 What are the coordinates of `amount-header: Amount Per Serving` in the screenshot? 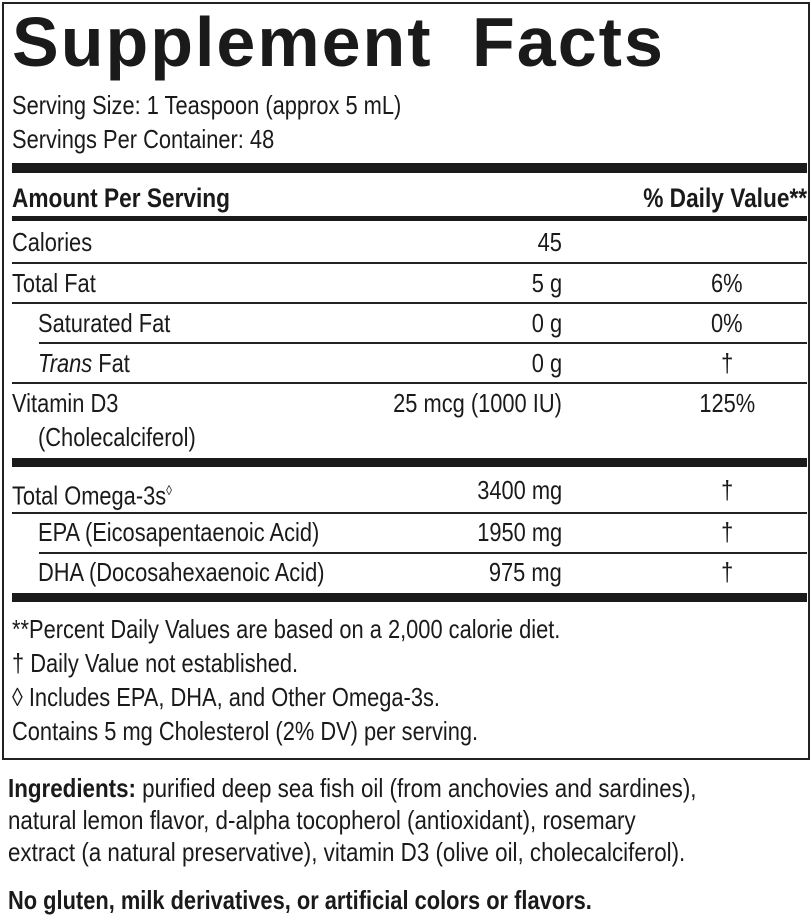 It's located at (121, 198).